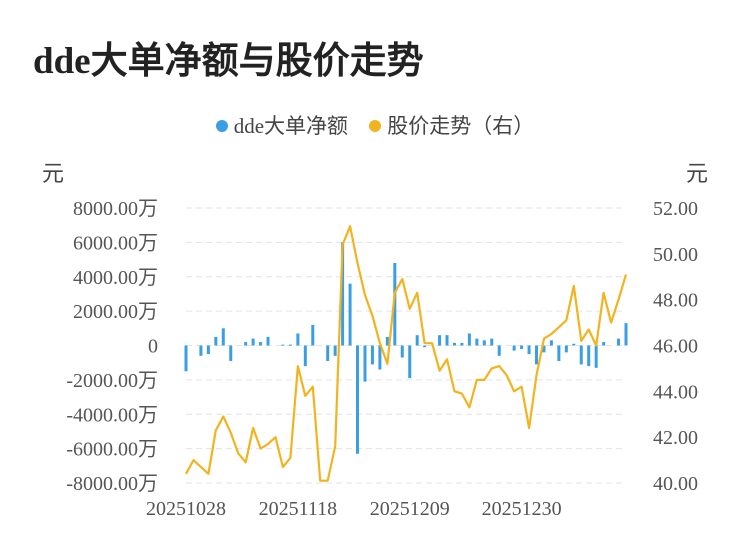 This screenshot has height=558, width=750. I want to click on right-axis-ticks: 52.00 50.00 48.00 46.00 44.00 42.00 40.00, so click(675, 346).